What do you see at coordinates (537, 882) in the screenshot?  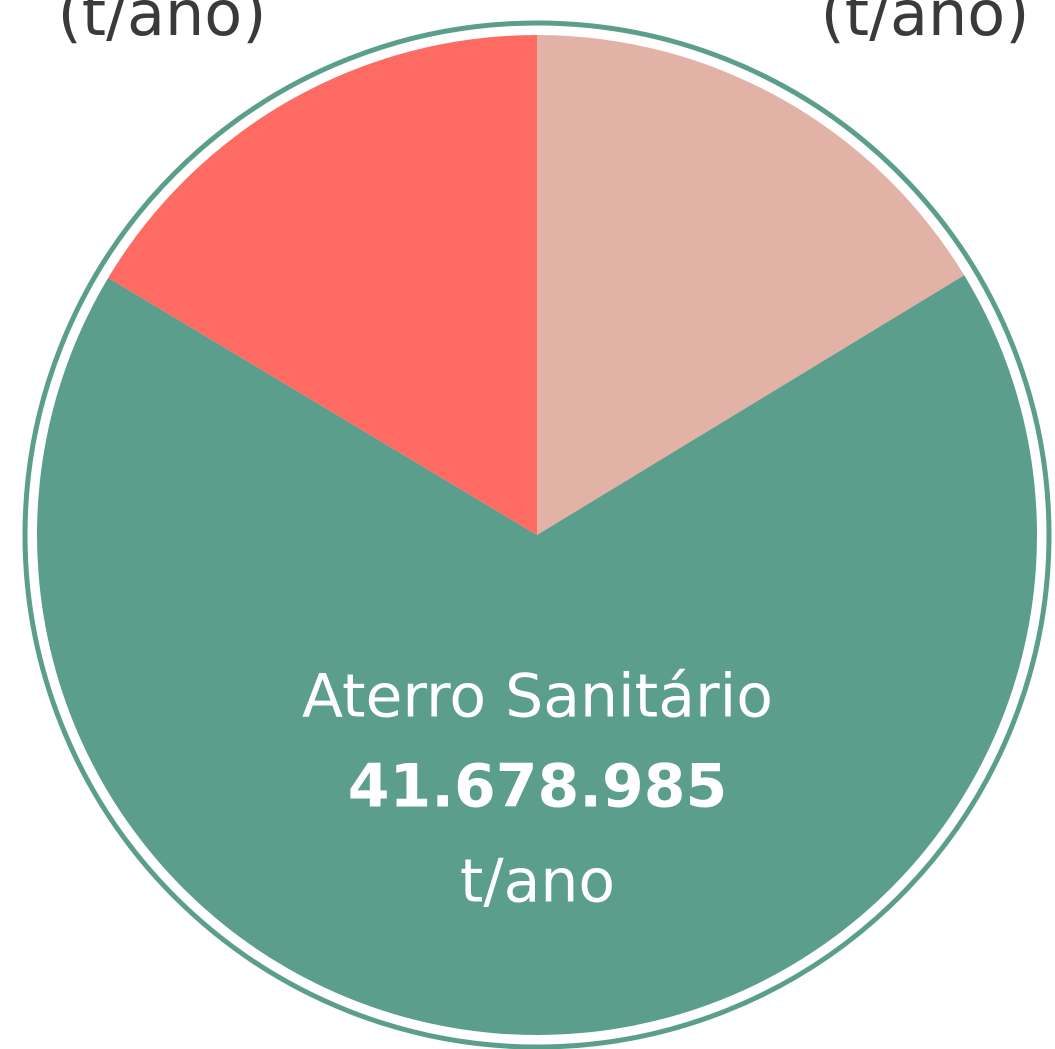 I see `slice-unit: t/ano` at bounding box center [537, 882].